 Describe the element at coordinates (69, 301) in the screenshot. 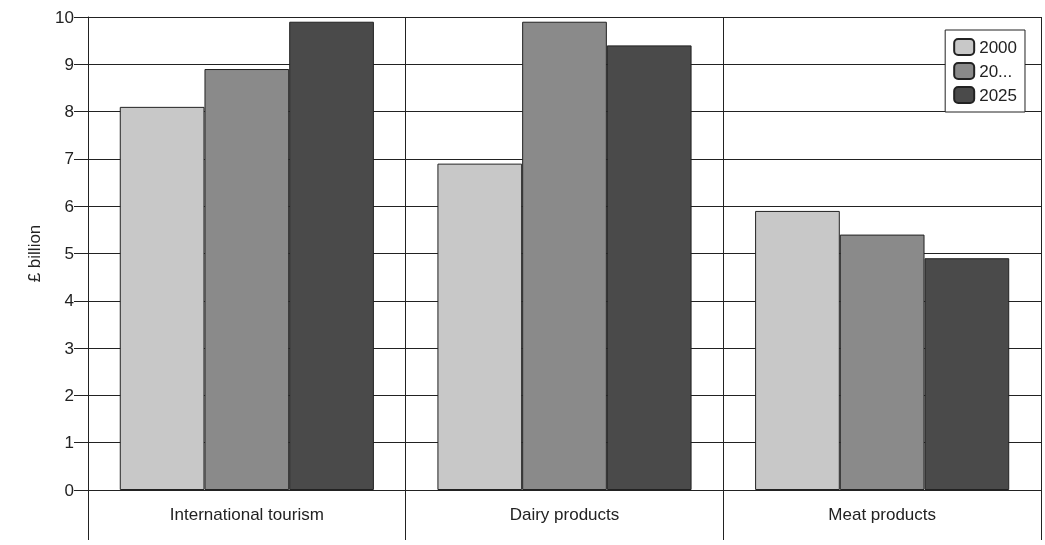

I see `y-tick-label: 4` at that location.